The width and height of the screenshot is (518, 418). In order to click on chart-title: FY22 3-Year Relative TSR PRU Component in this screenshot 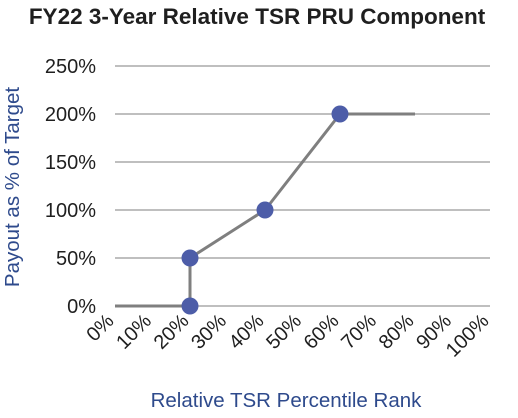, I will do `click(257, 16)`.